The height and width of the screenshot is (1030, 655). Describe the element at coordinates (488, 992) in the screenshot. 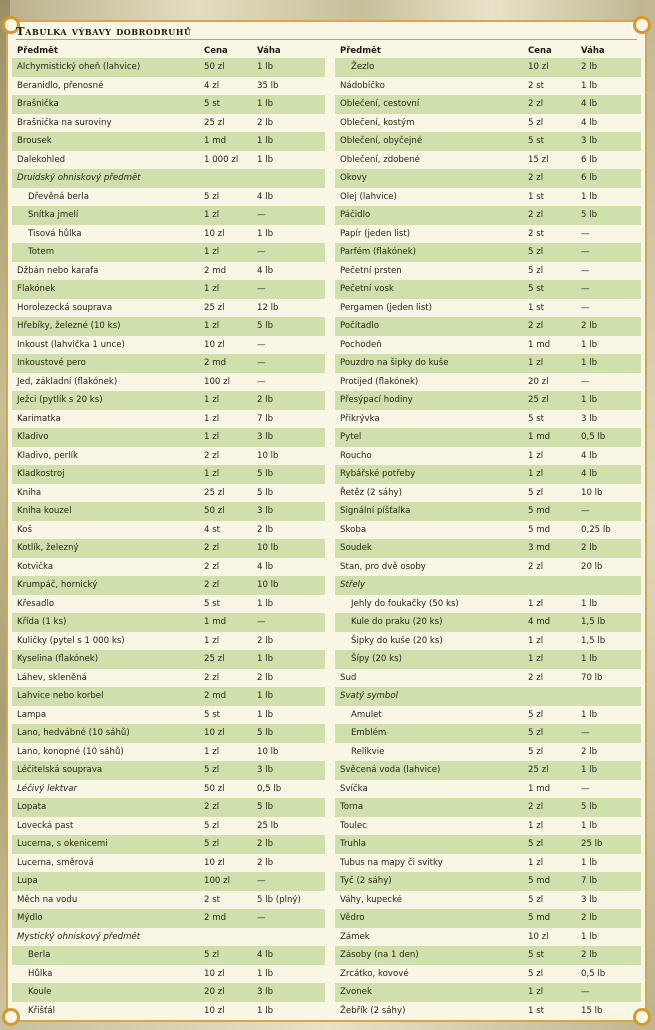

I see `table-row: Zvonek 1 zl —` at that location.